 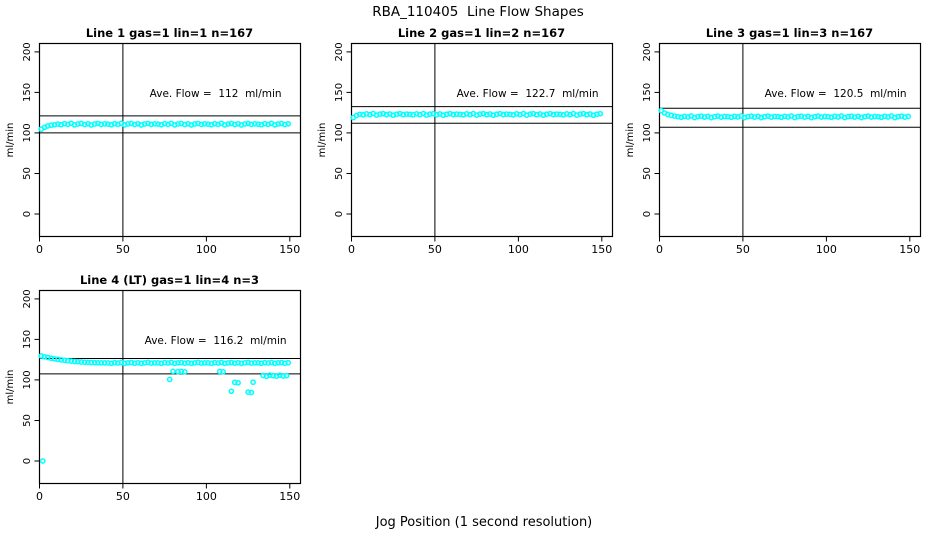 I want to click on panel-title-line-2: Line 2 gas=1 lin=2 n=167, so click(x=481, y=33).